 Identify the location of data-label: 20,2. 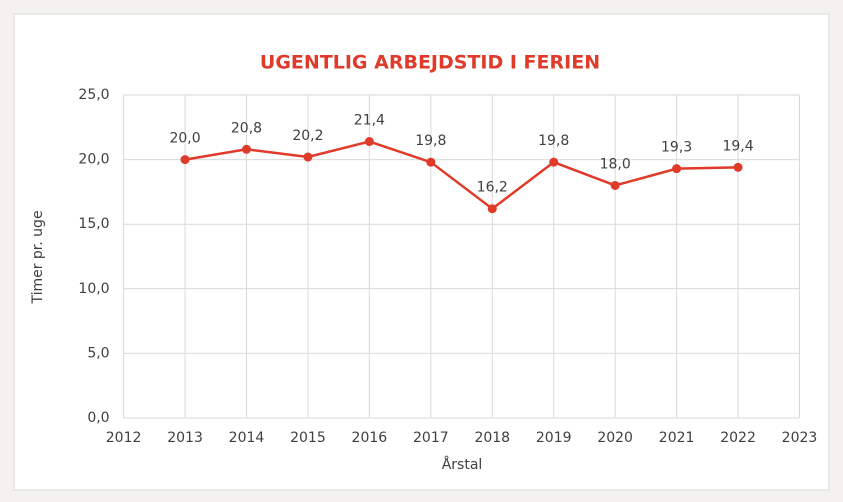
(307, 136).